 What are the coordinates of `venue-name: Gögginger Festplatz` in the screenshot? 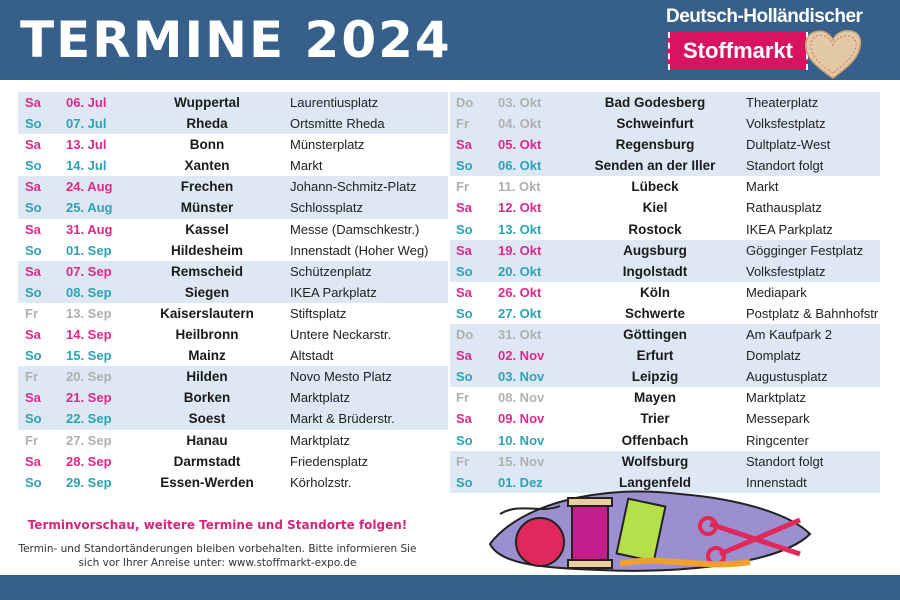 It's located at (805, 250).